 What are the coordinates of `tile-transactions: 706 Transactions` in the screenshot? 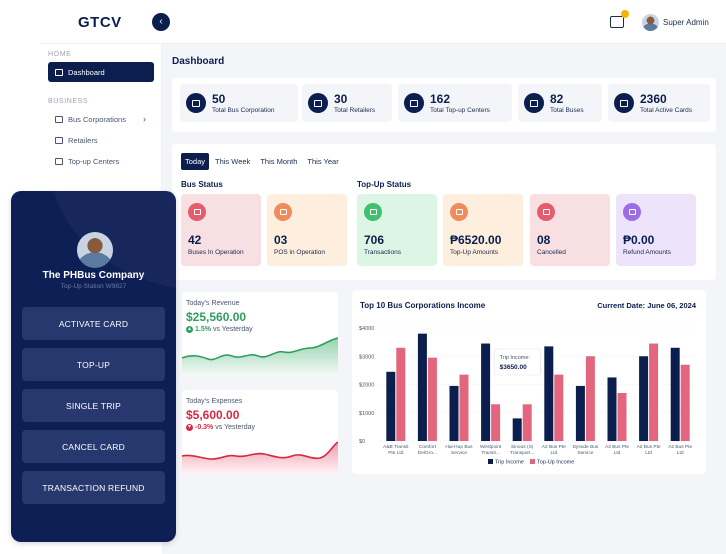 It's located at (397, 230).